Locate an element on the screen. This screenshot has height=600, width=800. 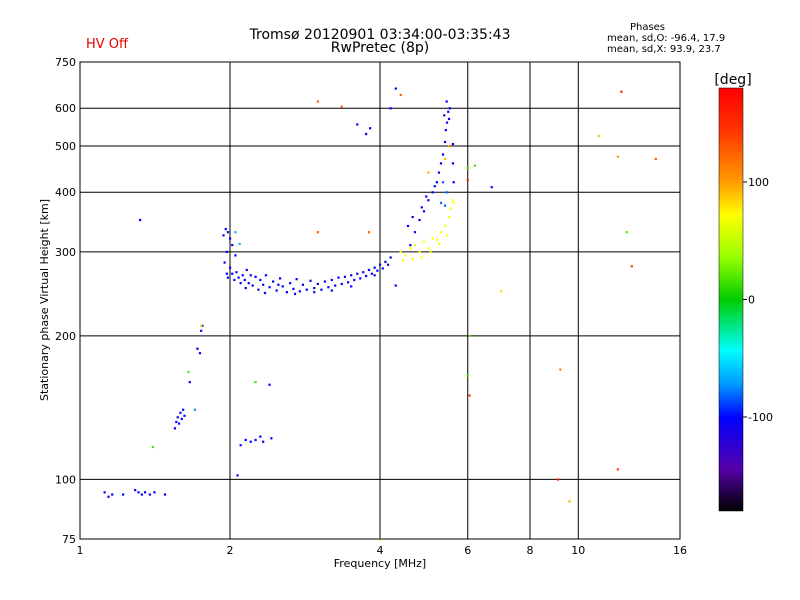
y-tick-label: 500 is located at coordinates (65, 146).